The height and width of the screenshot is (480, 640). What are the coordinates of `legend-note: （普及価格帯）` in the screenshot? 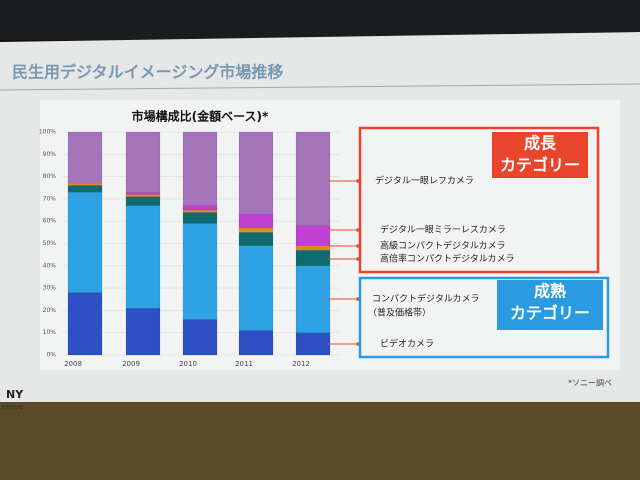 It's located at (399, 313).